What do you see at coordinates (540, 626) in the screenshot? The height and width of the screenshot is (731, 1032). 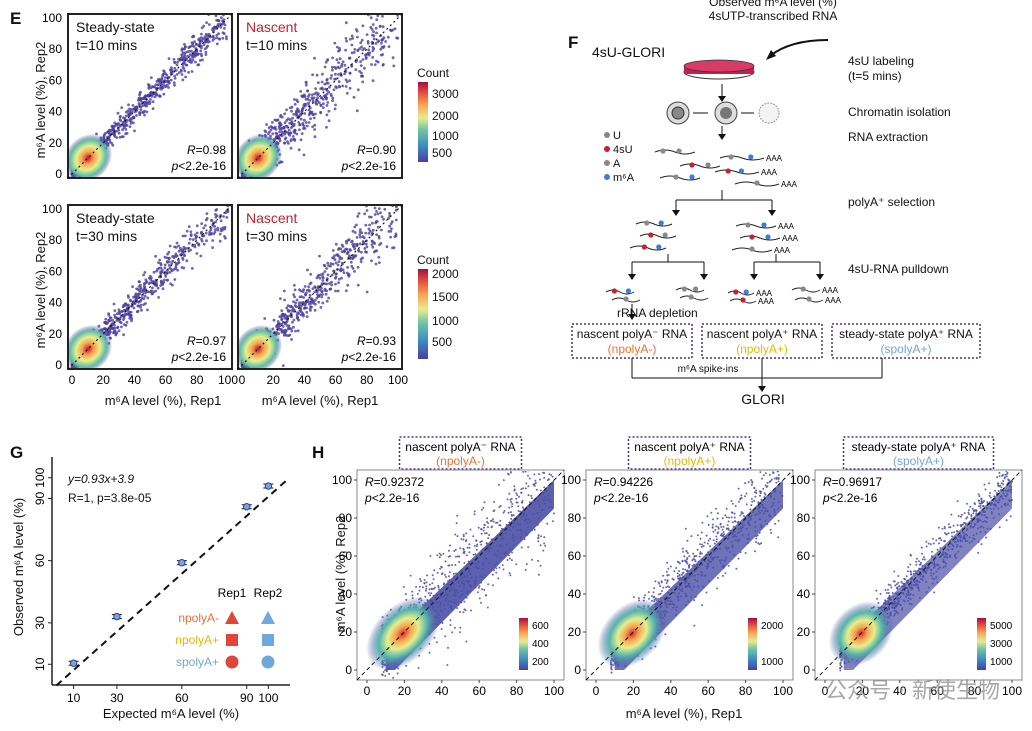 I see `colorbar-tick: 600` at bounding box center [540, 626].